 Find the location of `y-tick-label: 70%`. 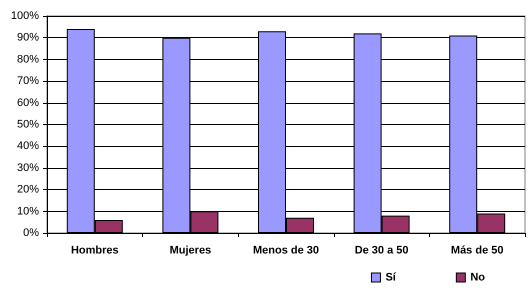

y-tick-label: 70% is located at coordinates (28, 81).